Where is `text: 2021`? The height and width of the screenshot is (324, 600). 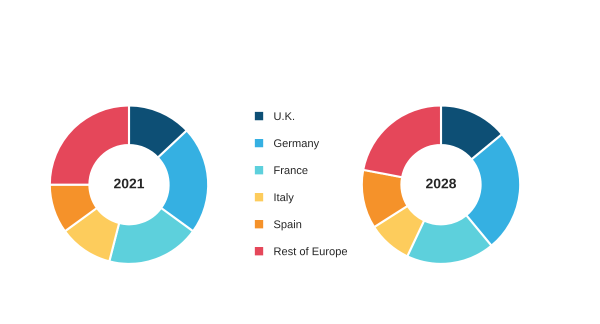
text: 2021 is located at coordinates (129, 183).